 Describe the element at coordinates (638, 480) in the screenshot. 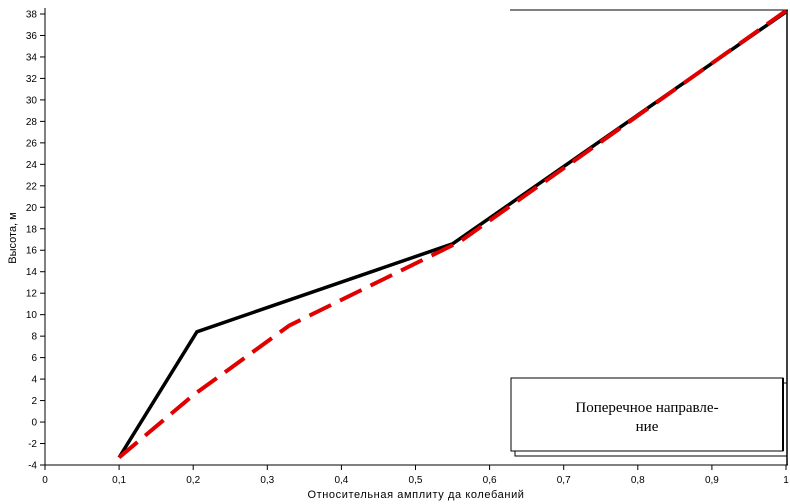

I see `x-tick-label: 0,8` at that location.